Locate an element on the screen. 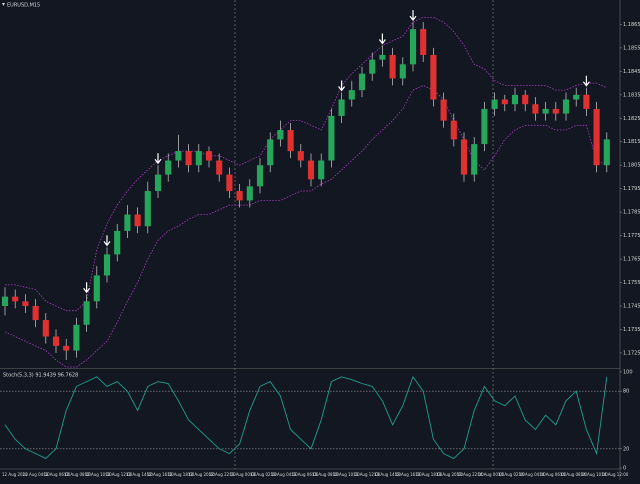 Image resolution: width=640 pixels, height=484 pixels. y-tick-label: 80 is located at coordinates (626, 392).